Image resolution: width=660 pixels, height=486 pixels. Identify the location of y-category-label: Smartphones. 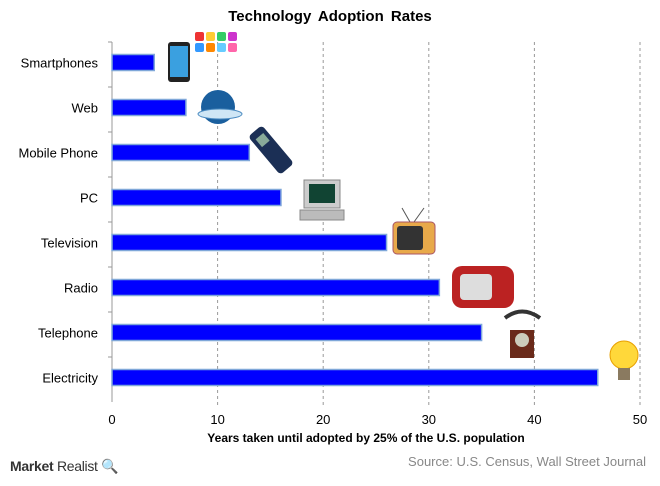
(60, 63).